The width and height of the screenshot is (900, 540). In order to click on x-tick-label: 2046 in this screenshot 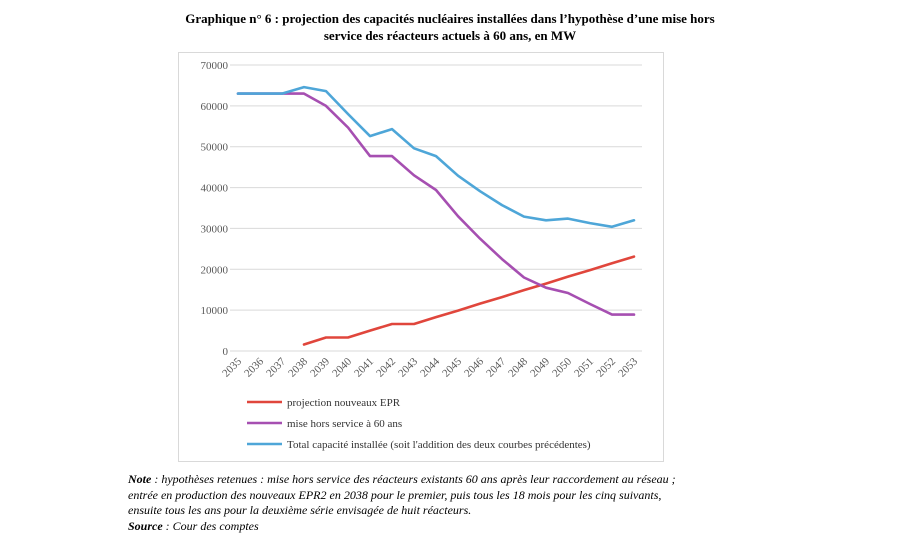, I will do `click(474, 367)`.